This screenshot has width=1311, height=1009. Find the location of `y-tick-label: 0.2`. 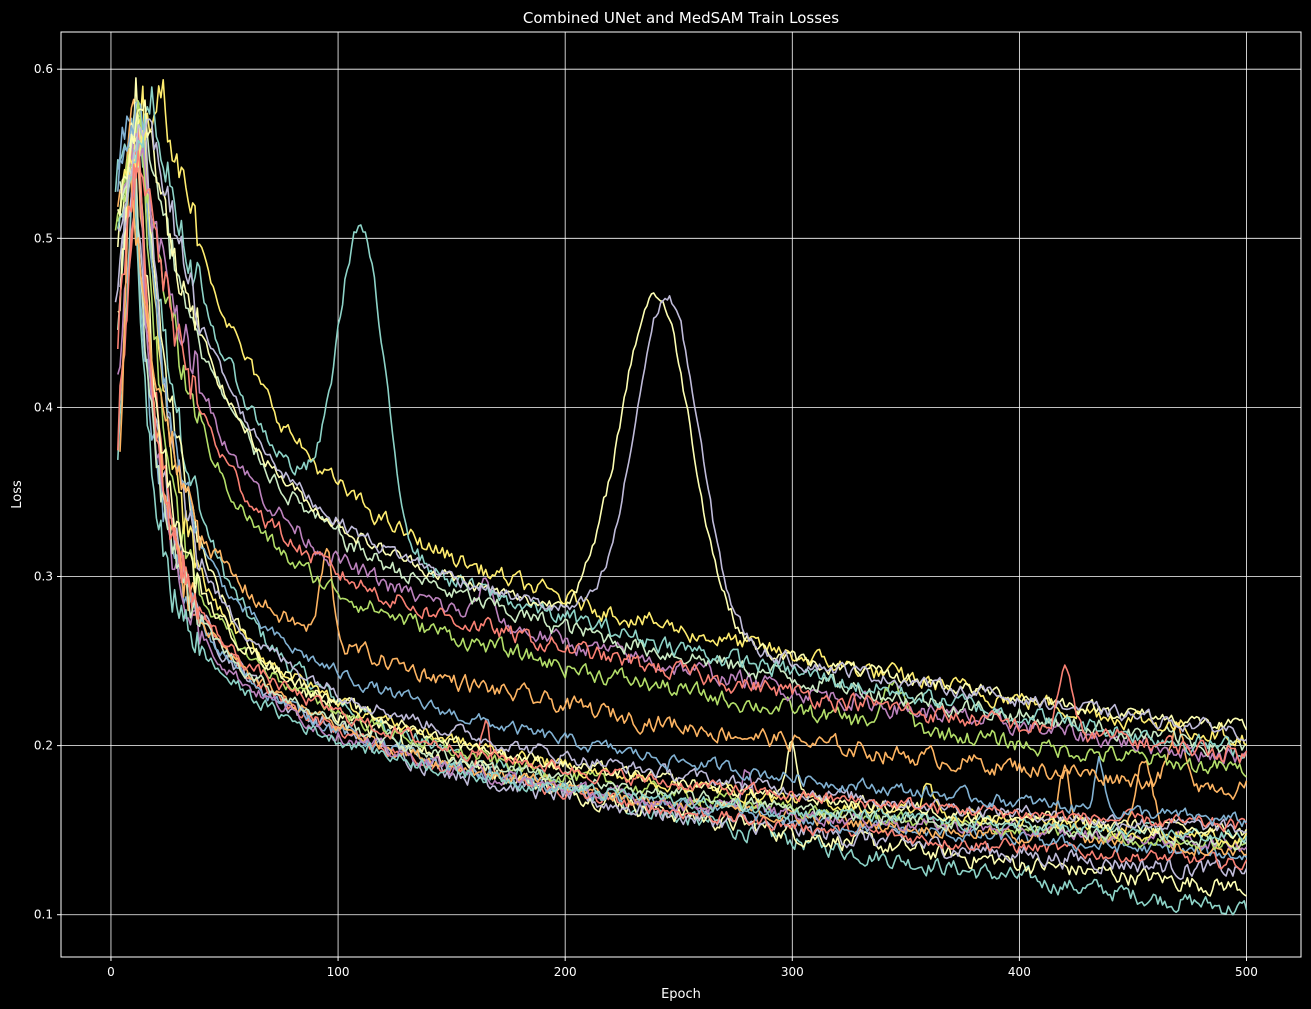

y-tick-label: 0.2 is located at coordinates (43, 746).